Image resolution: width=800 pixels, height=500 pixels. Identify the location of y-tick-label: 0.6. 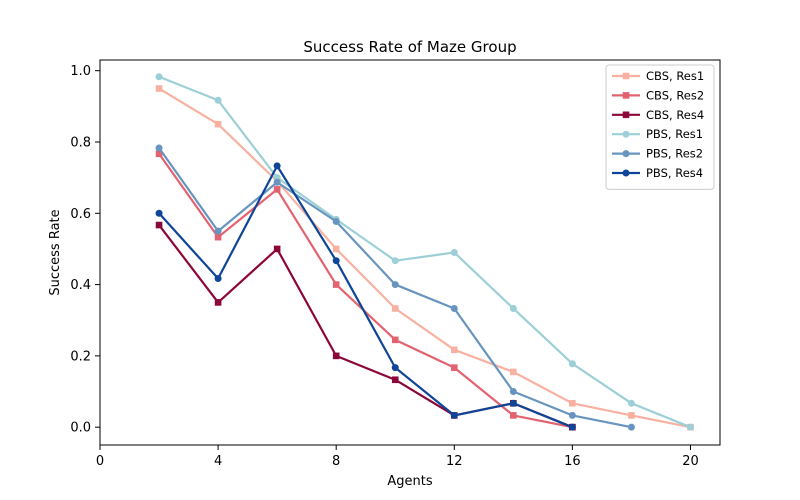
(80, 214).